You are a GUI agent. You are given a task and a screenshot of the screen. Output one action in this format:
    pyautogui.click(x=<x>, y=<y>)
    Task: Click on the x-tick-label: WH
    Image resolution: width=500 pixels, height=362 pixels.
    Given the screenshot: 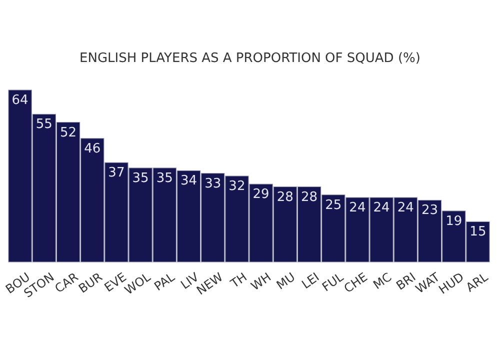 What is the action you would take?
    pyautogui.click(x=261, y=282)
    